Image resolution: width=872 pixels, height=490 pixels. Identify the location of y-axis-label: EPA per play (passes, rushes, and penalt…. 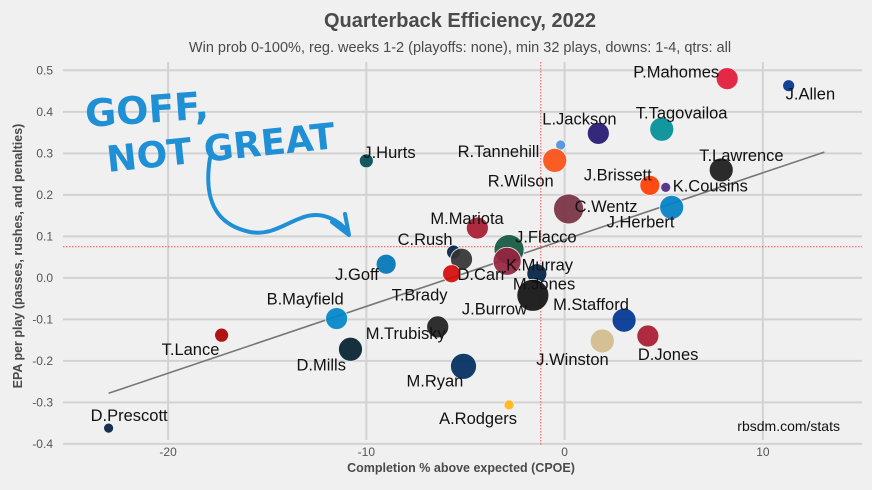
(18, 256).